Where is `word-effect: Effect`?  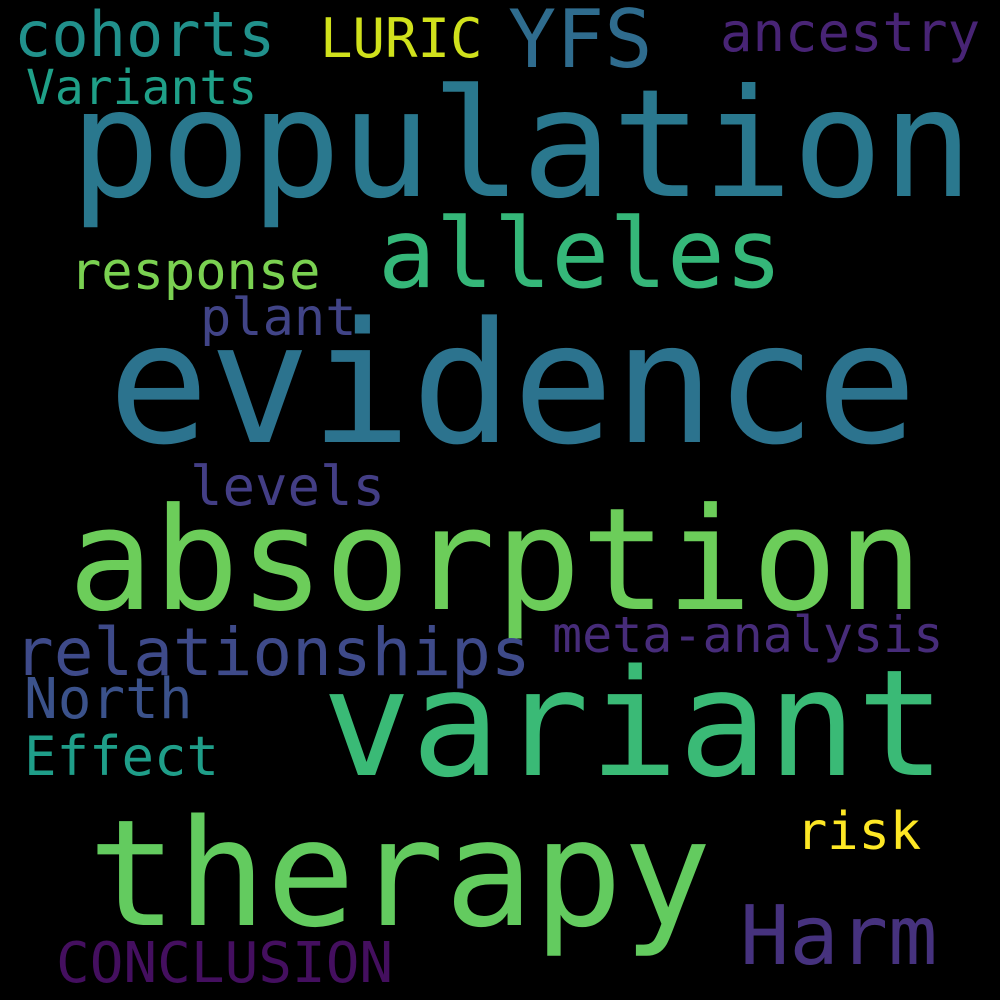
word-effect: Effect is located at coordinates (122, 756).